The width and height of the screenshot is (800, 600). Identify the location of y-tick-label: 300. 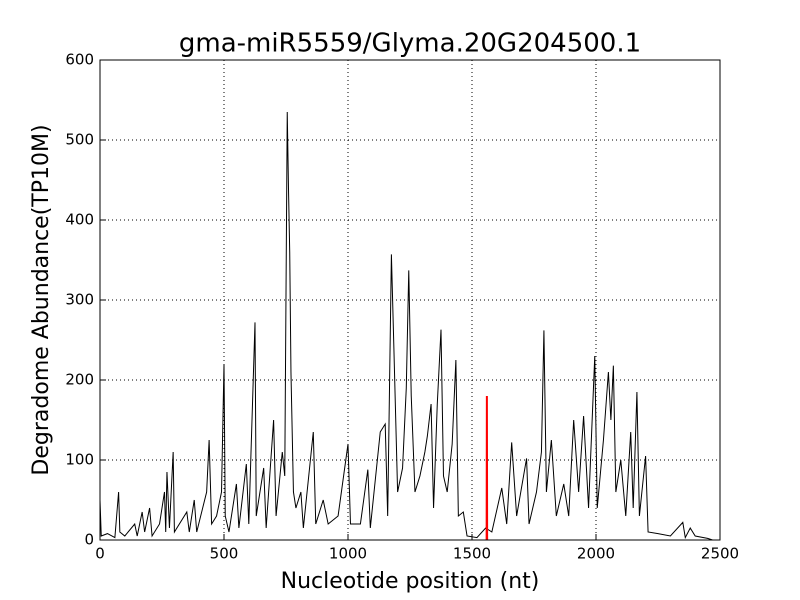
(79, 300).